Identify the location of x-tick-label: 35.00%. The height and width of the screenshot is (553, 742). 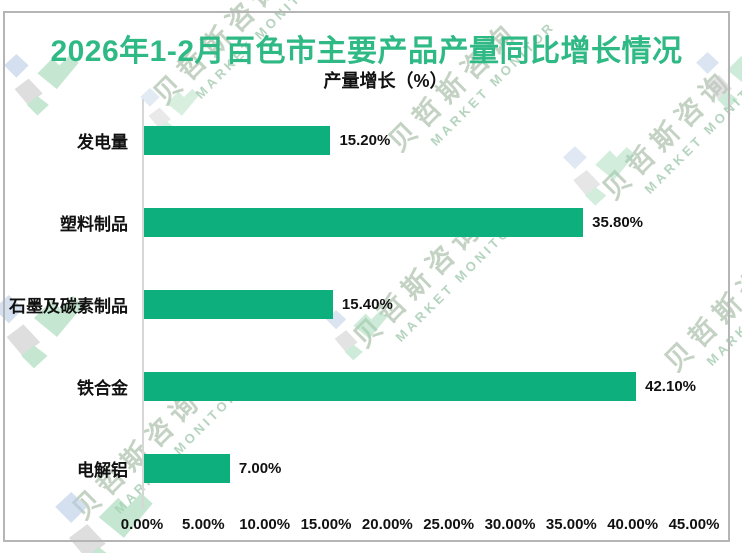
(571, 524).